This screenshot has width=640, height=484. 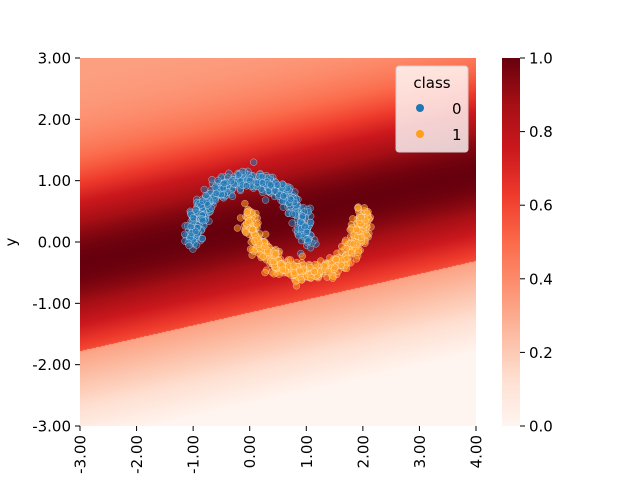 What do you see at coordinates (431, 83) in the screenshot?
I see `legend-title: class` at bounding box center [431, 83].